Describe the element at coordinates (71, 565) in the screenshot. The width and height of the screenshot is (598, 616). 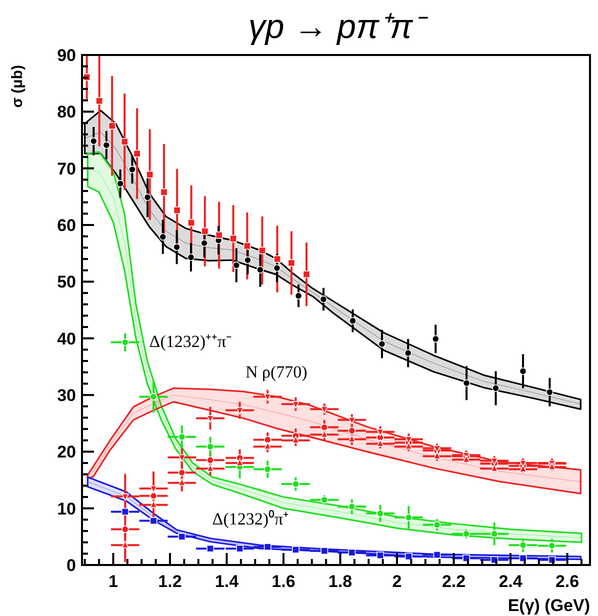
I see `y-tick-label: 0` at that location.